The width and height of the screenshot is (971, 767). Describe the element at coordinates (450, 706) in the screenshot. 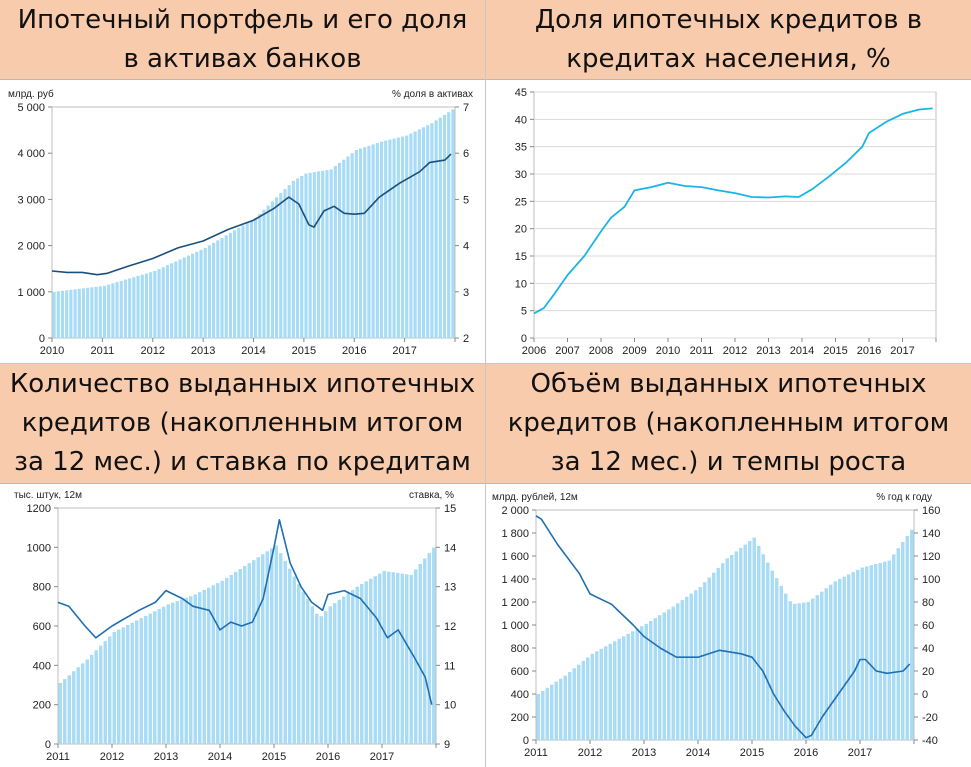

I see `y2-tick-label: 10` at that location.